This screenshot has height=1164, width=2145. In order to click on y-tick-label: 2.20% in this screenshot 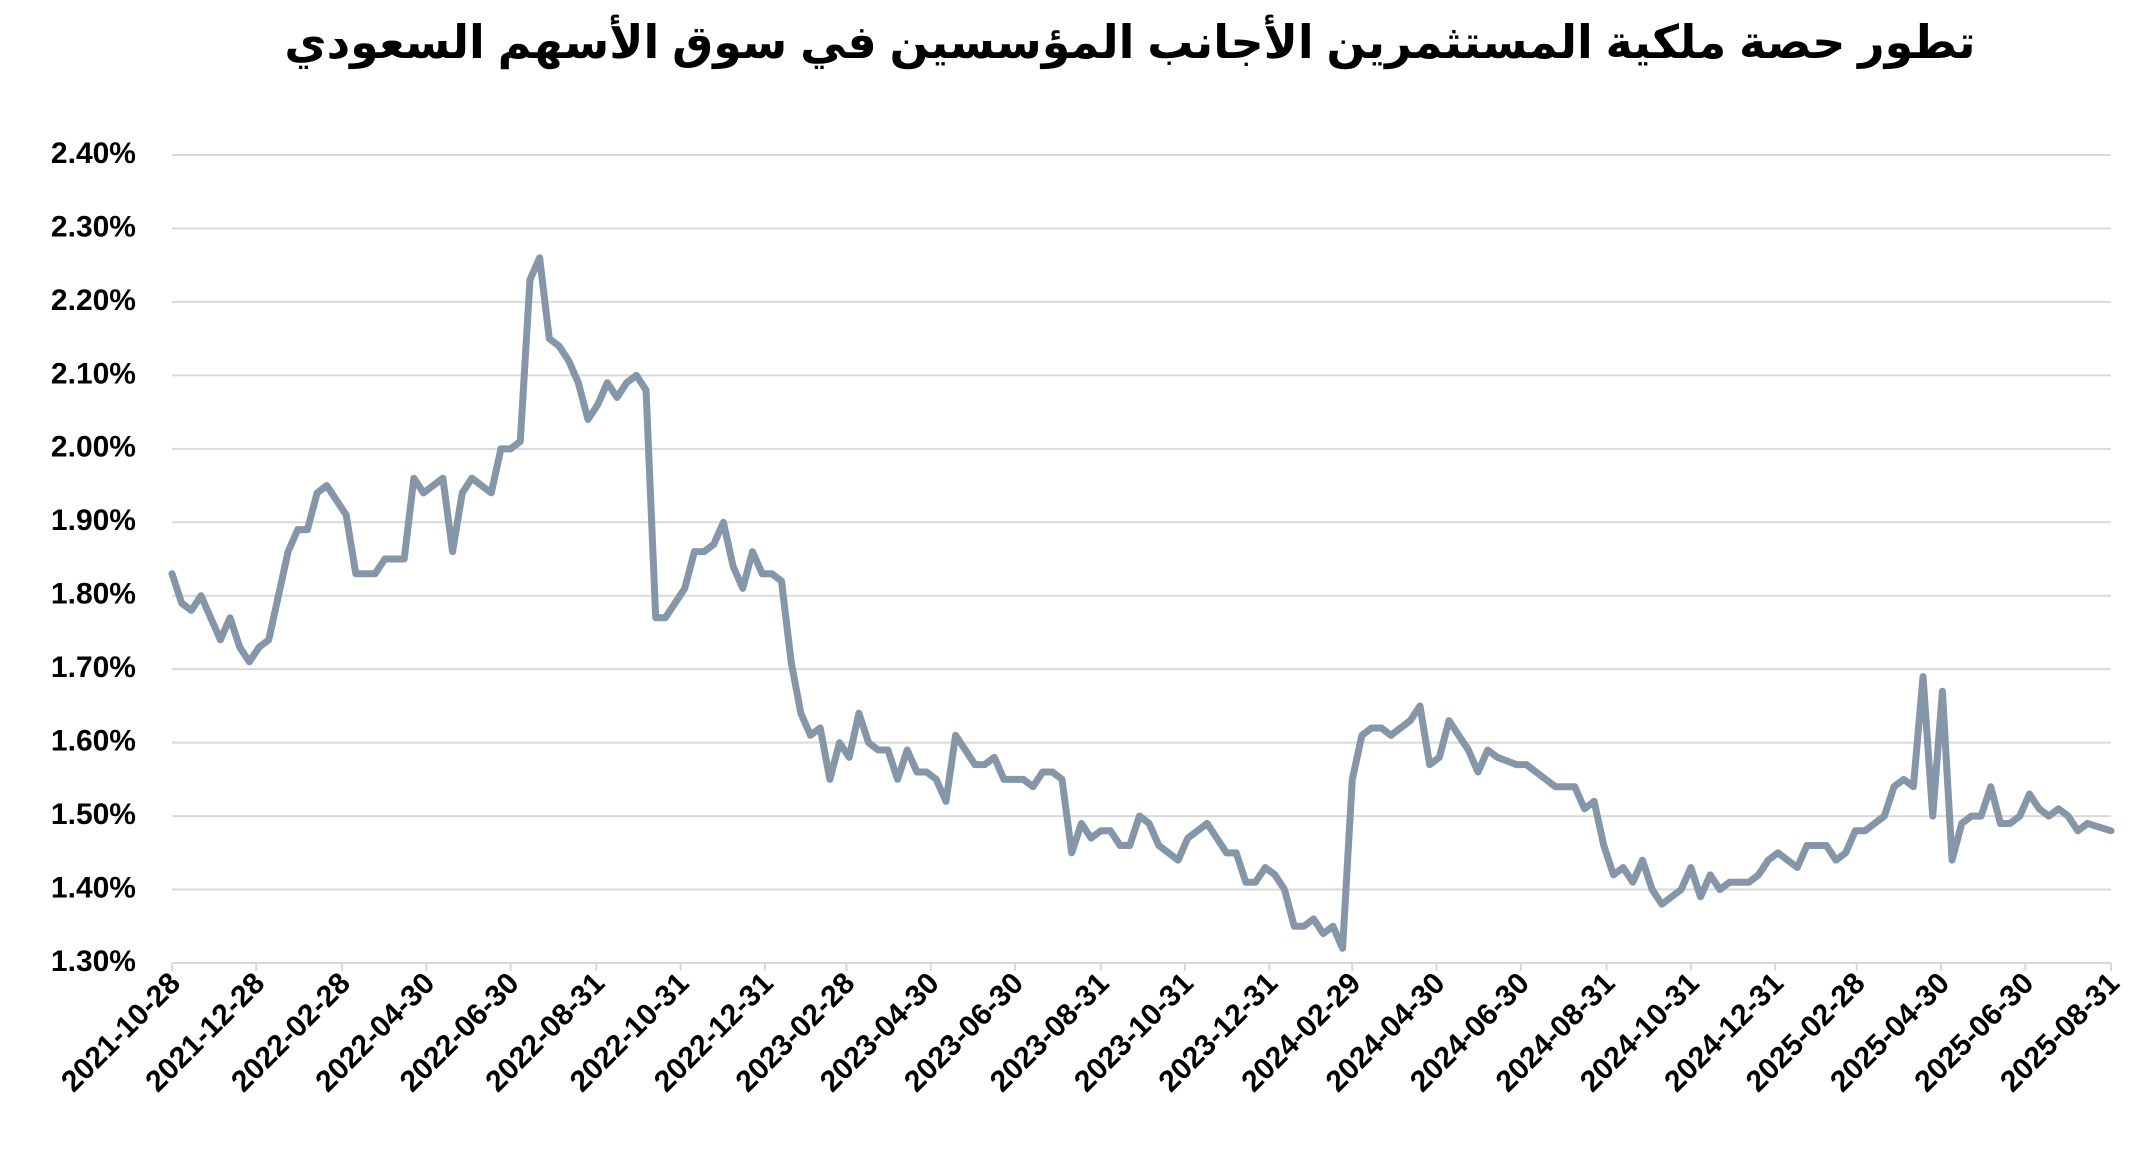, I will do `click(93, 300)`.